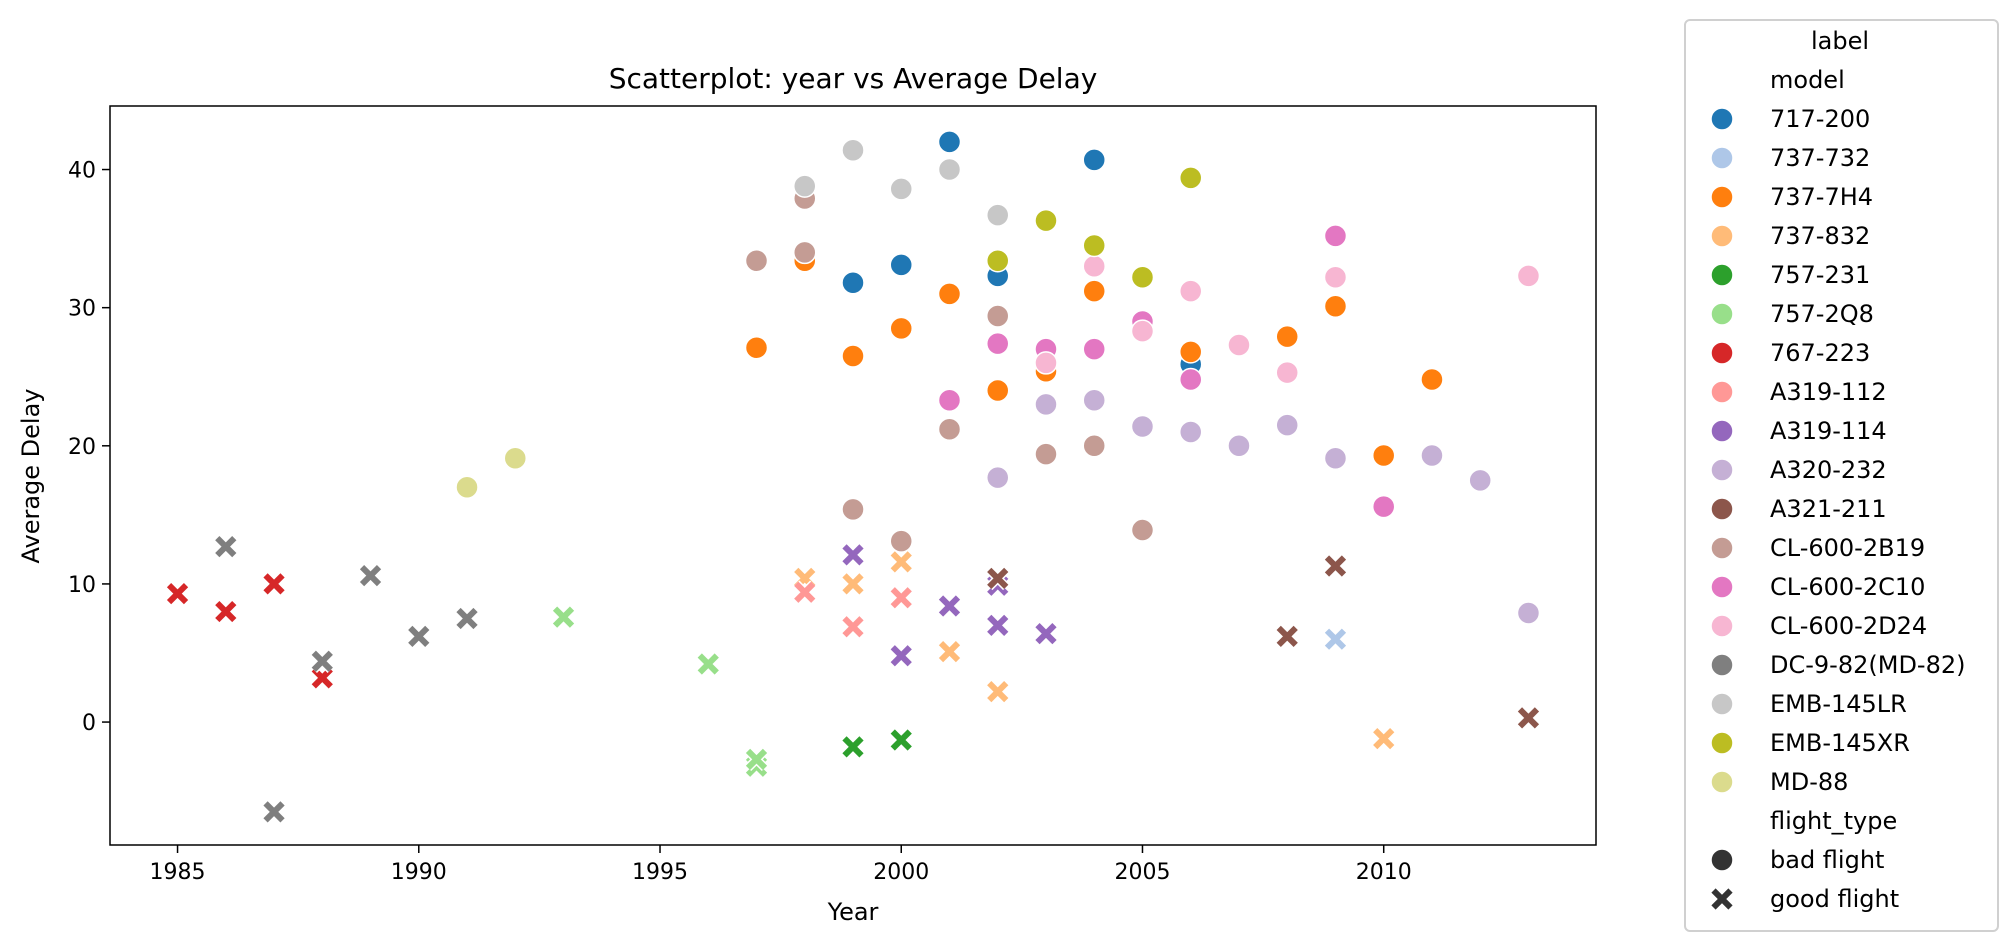  What do you see at coordinates (419, 872) in the screenshot?
I see `x-tick-label: 1990` at bounding box center [419, 872].